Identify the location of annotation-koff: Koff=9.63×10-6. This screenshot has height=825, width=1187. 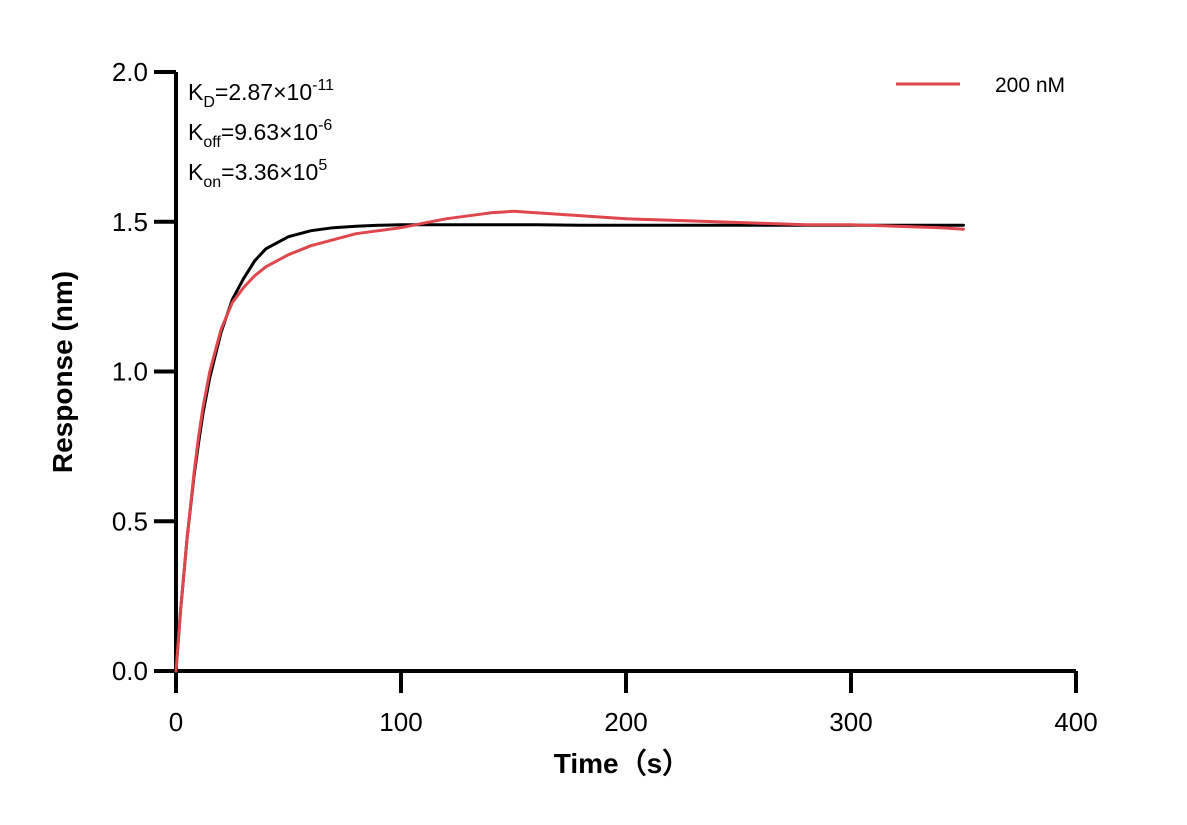
(260, 134).